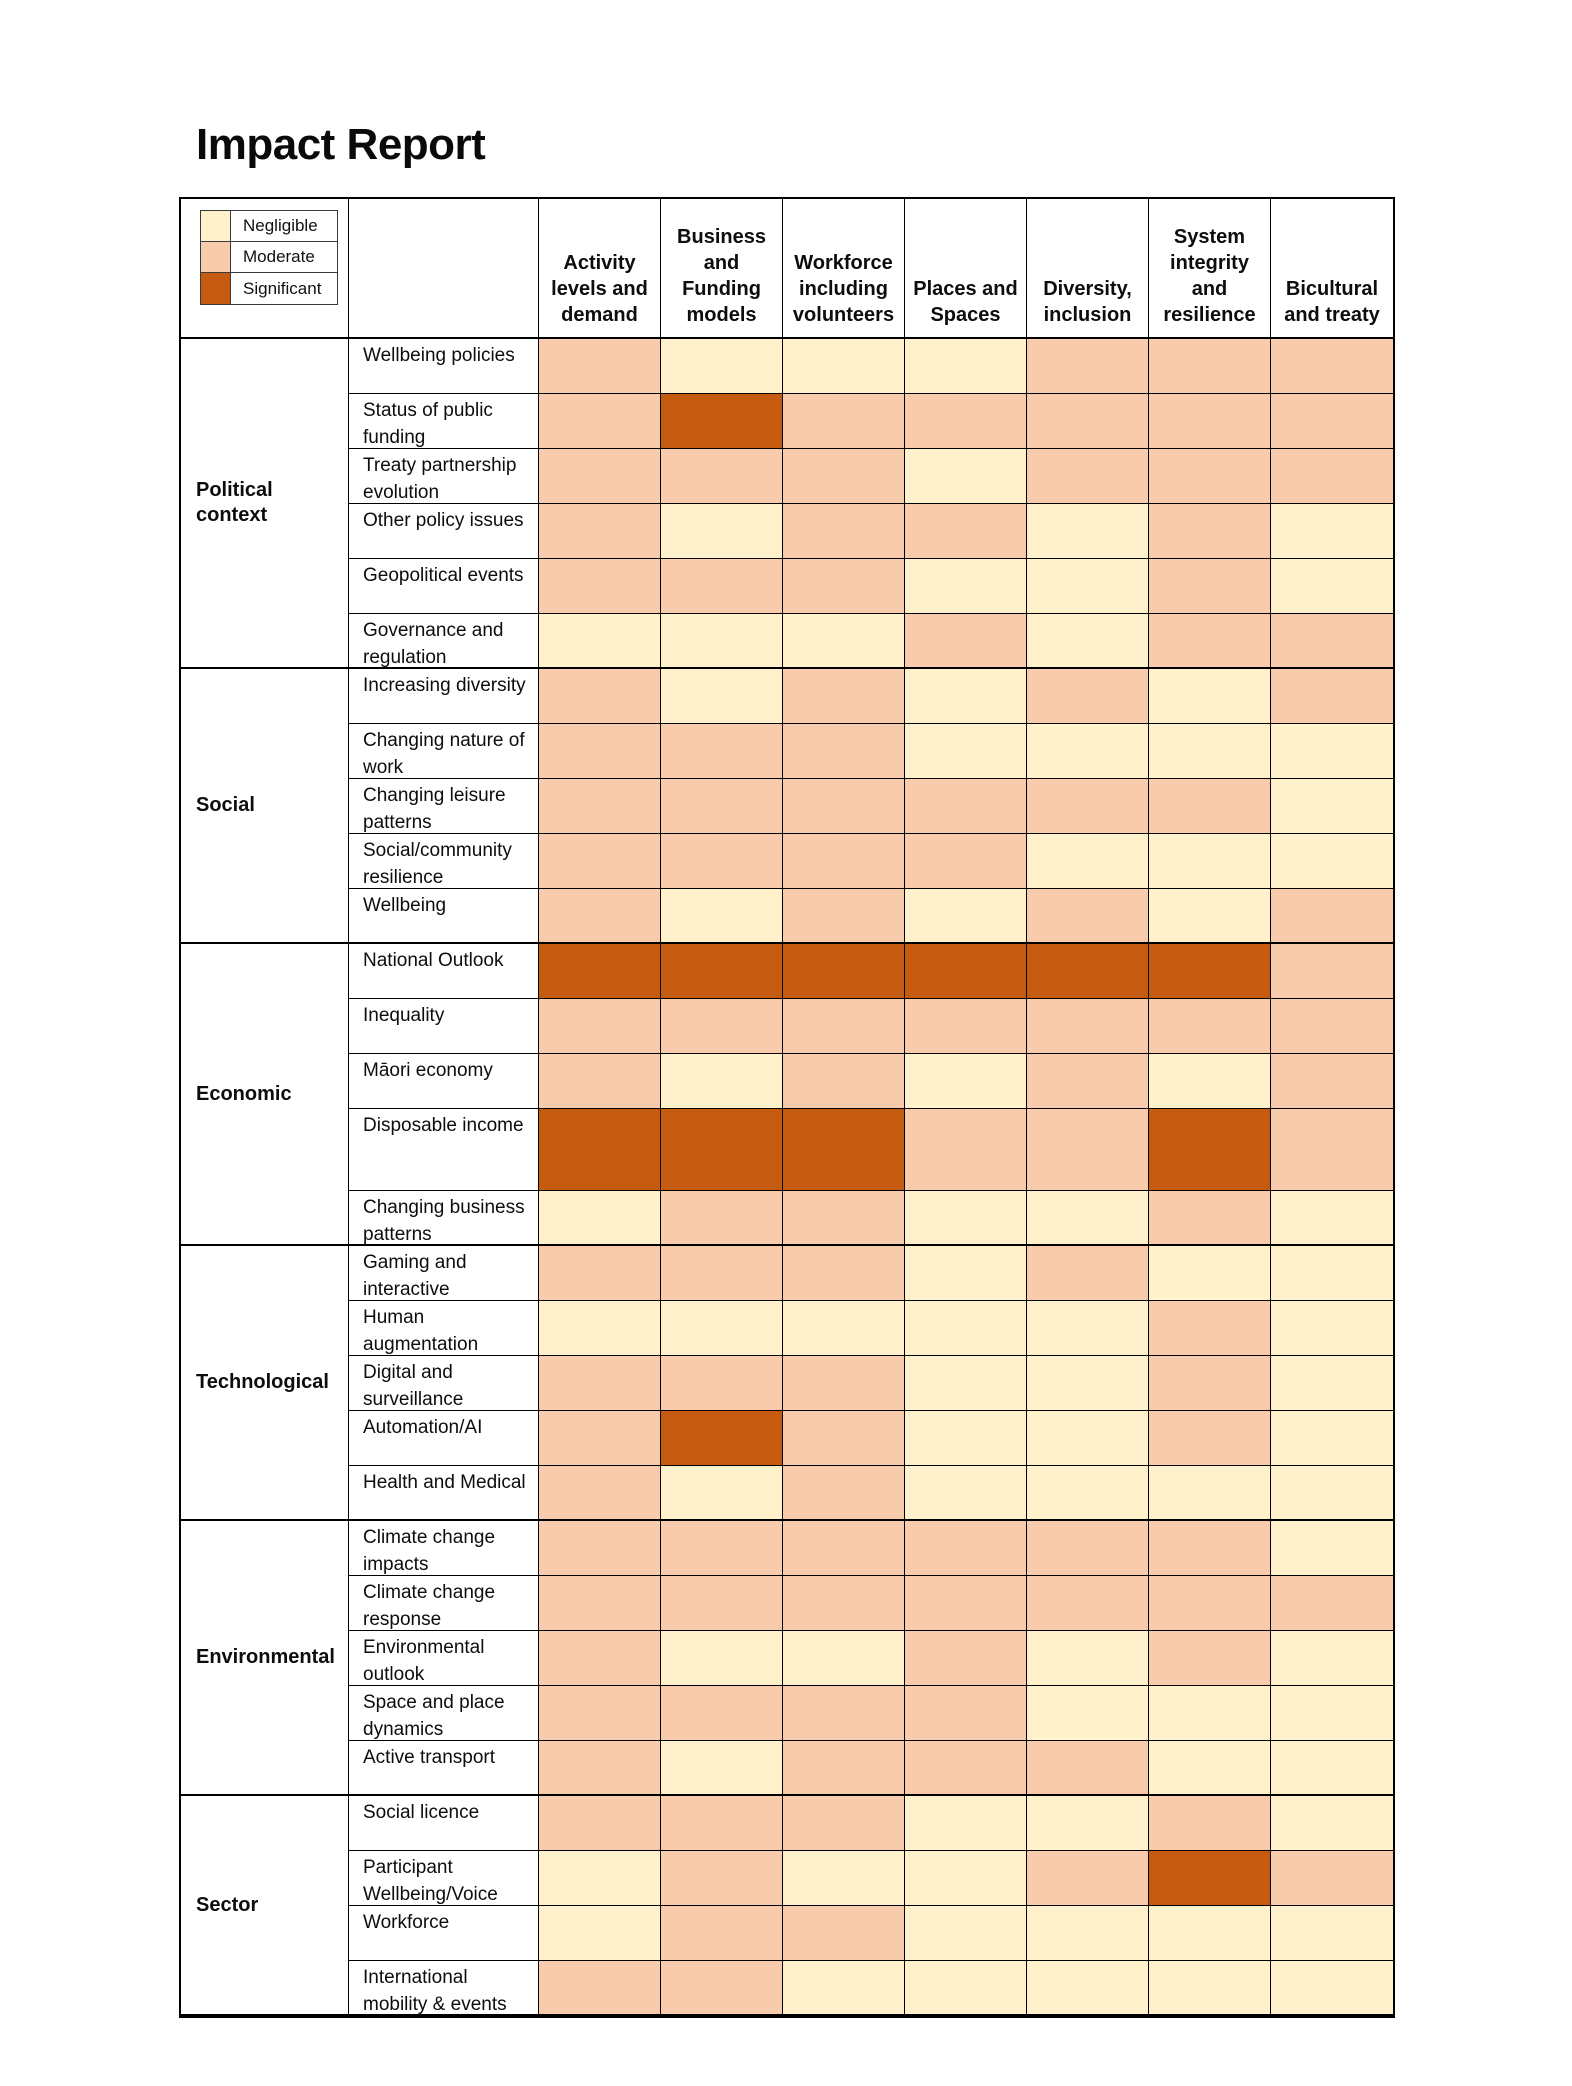 This screenshot has width=1572, height=2086. I want to click on row-label: Digital and surveillance, so click(444, 1383).